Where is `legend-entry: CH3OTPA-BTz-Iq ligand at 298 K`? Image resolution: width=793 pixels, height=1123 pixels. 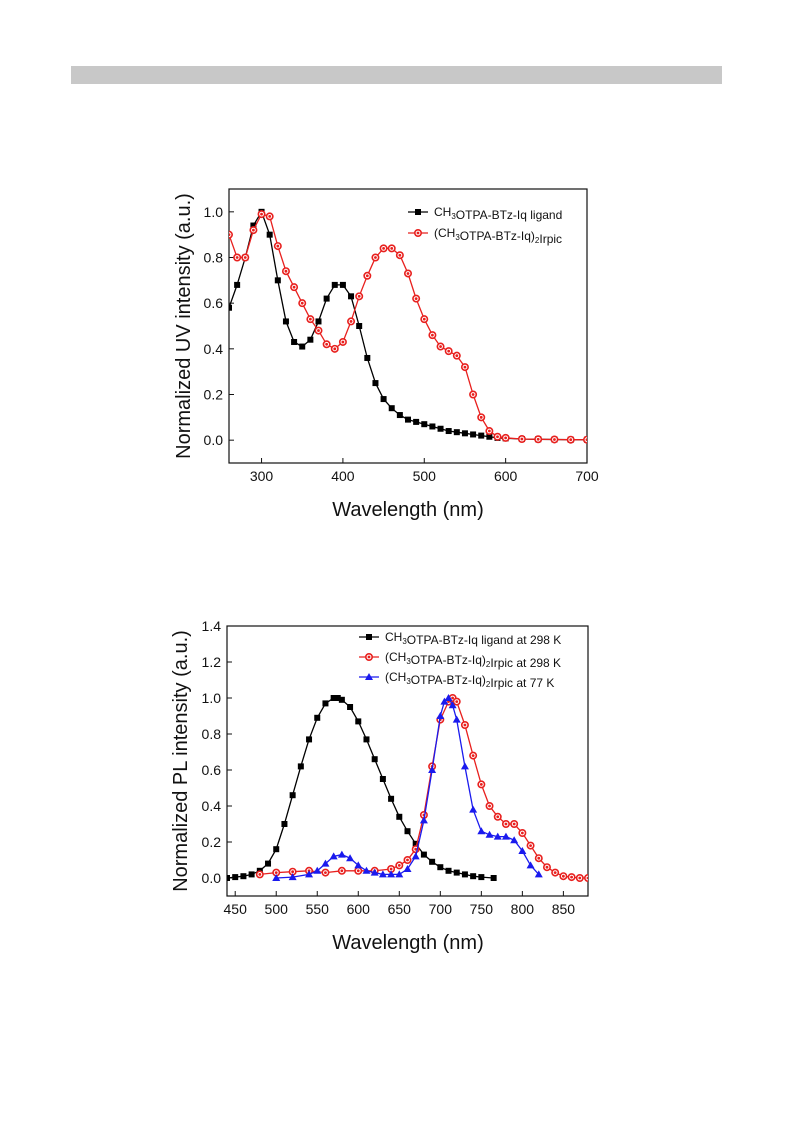 legend-entry: CH3OTPA-BTz-Iq ligand at 298 K is located at coordinates (460, 638).